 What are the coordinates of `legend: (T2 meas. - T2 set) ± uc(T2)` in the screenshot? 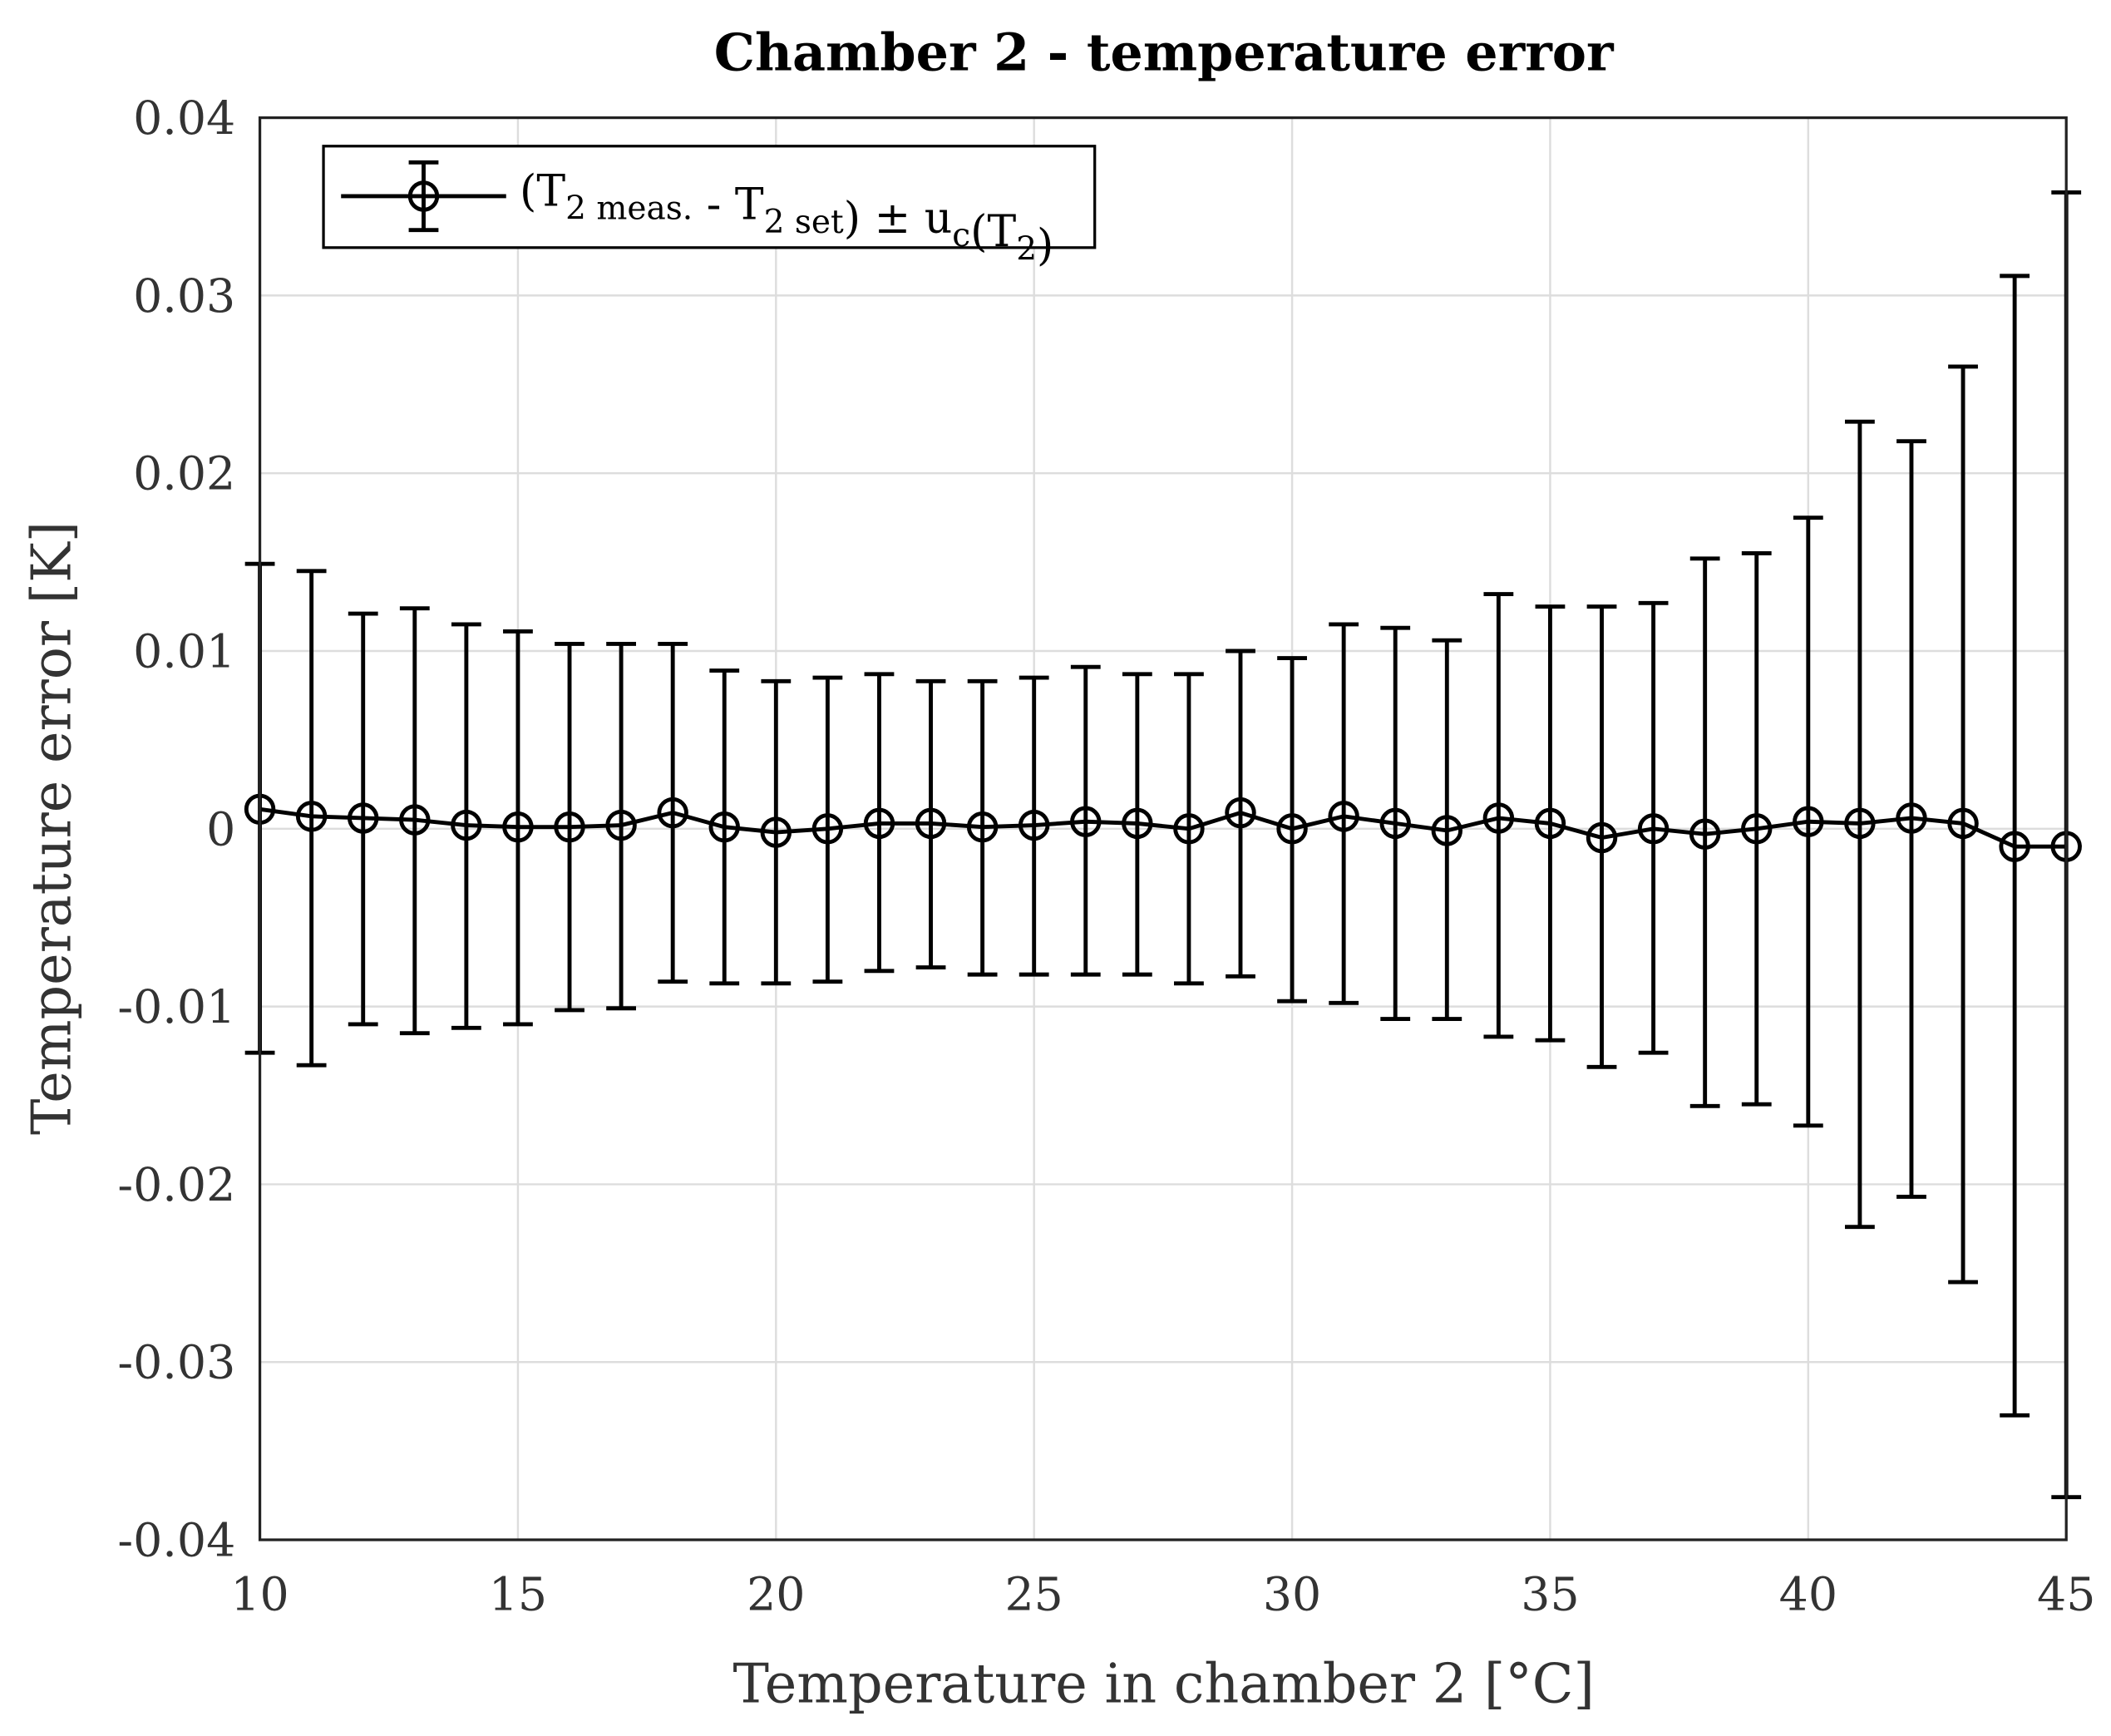 It's located at (709, 207).